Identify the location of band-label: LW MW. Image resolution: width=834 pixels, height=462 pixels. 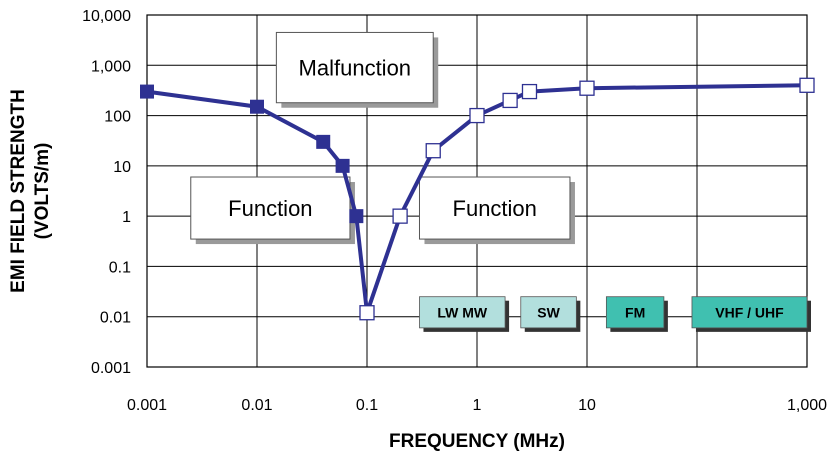
(462, 312).